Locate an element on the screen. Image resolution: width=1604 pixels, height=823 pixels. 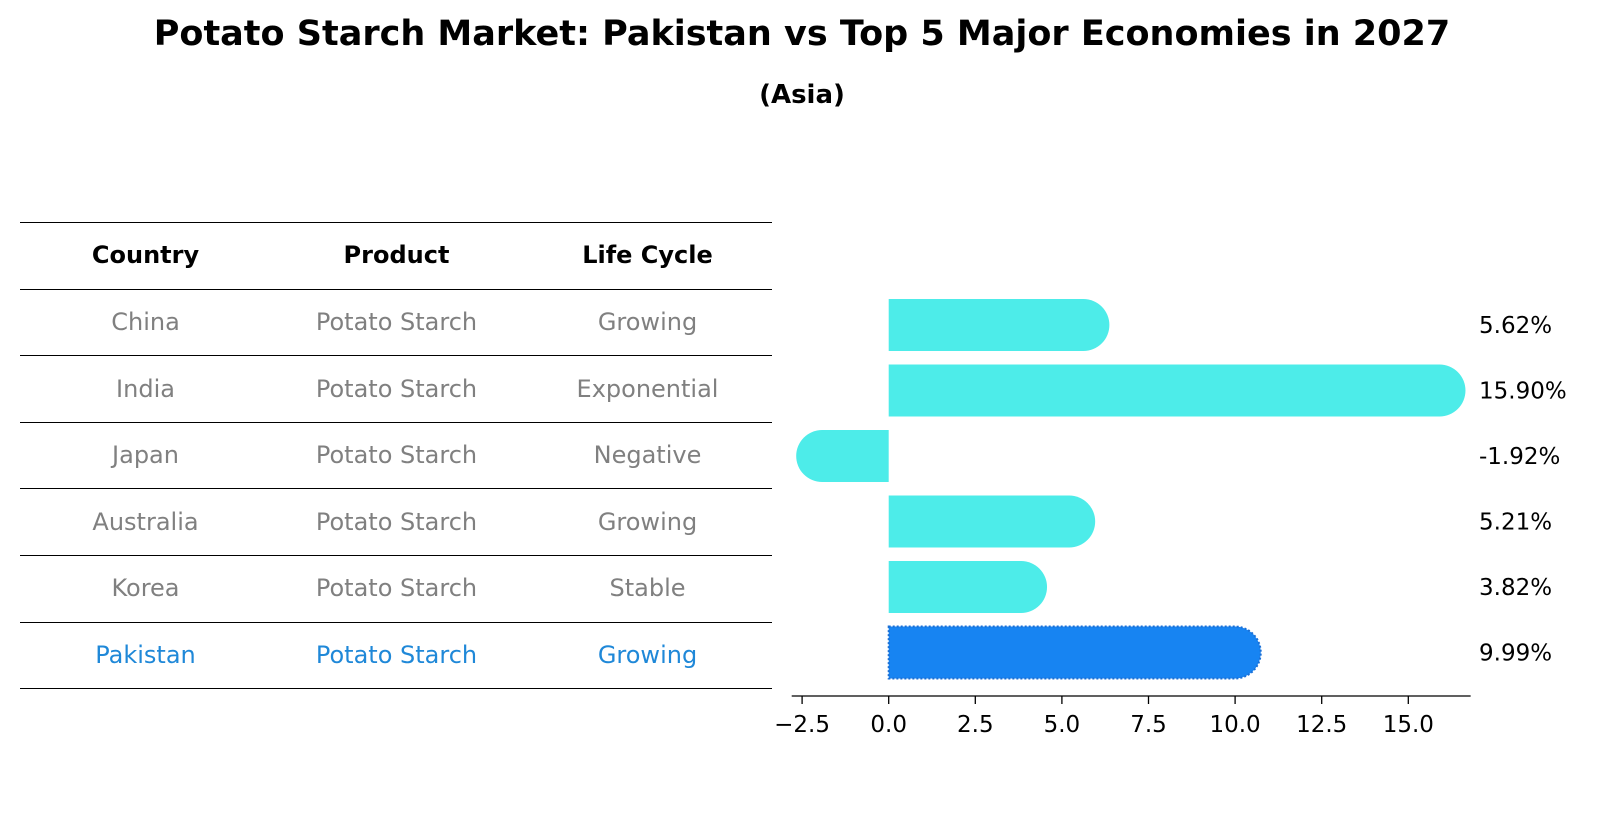
bar-china is located at coordinates (999, 325).